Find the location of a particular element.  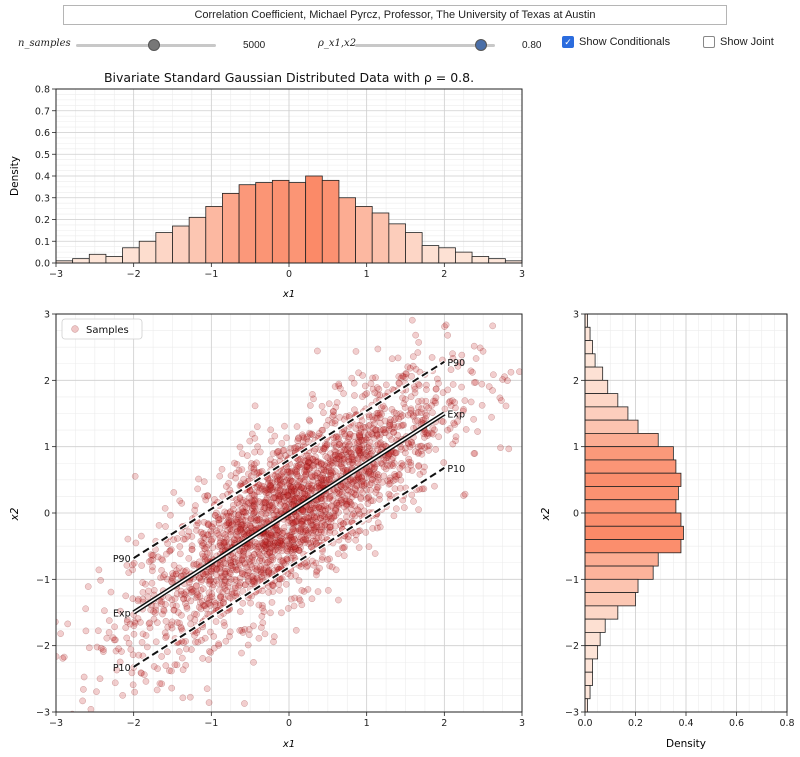

y-tick-label: 3 is located at coordinates (47, 315).